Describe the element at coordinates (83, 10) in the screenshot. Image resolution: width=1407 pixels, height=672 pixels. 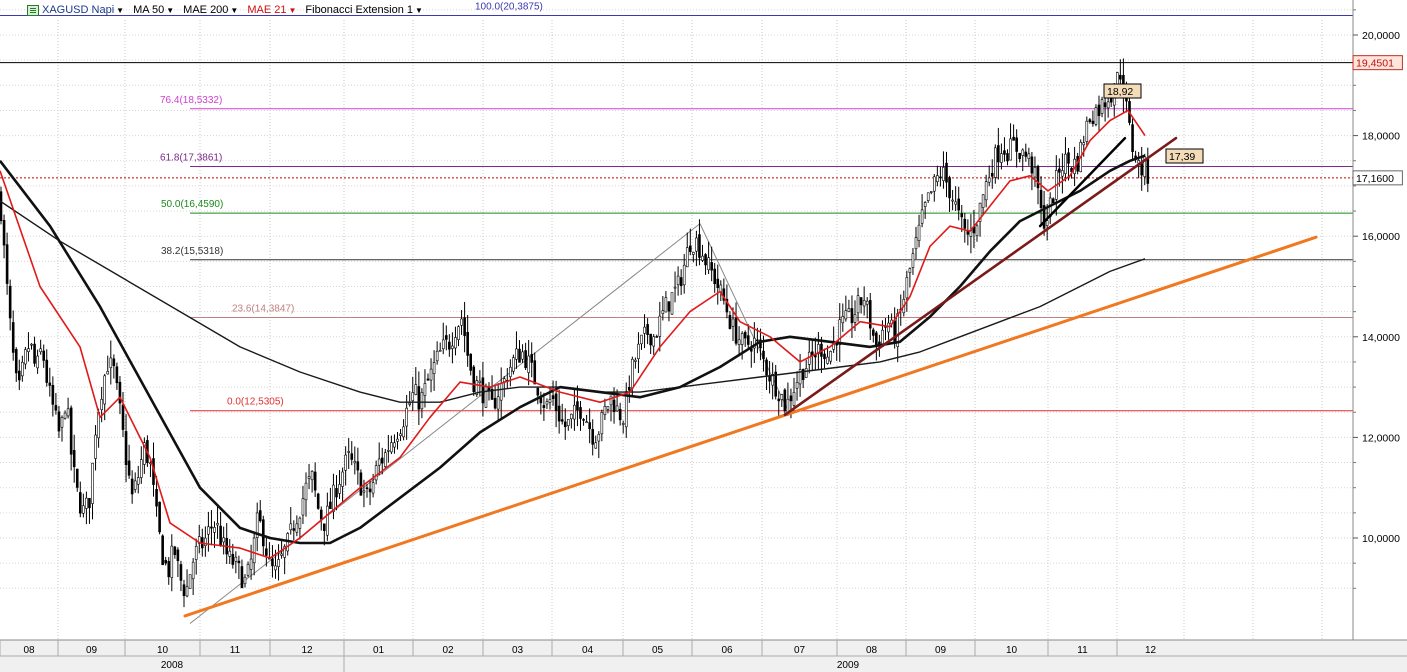
I see `symbol-selector: XAGUSD Napi ▼` at that location.